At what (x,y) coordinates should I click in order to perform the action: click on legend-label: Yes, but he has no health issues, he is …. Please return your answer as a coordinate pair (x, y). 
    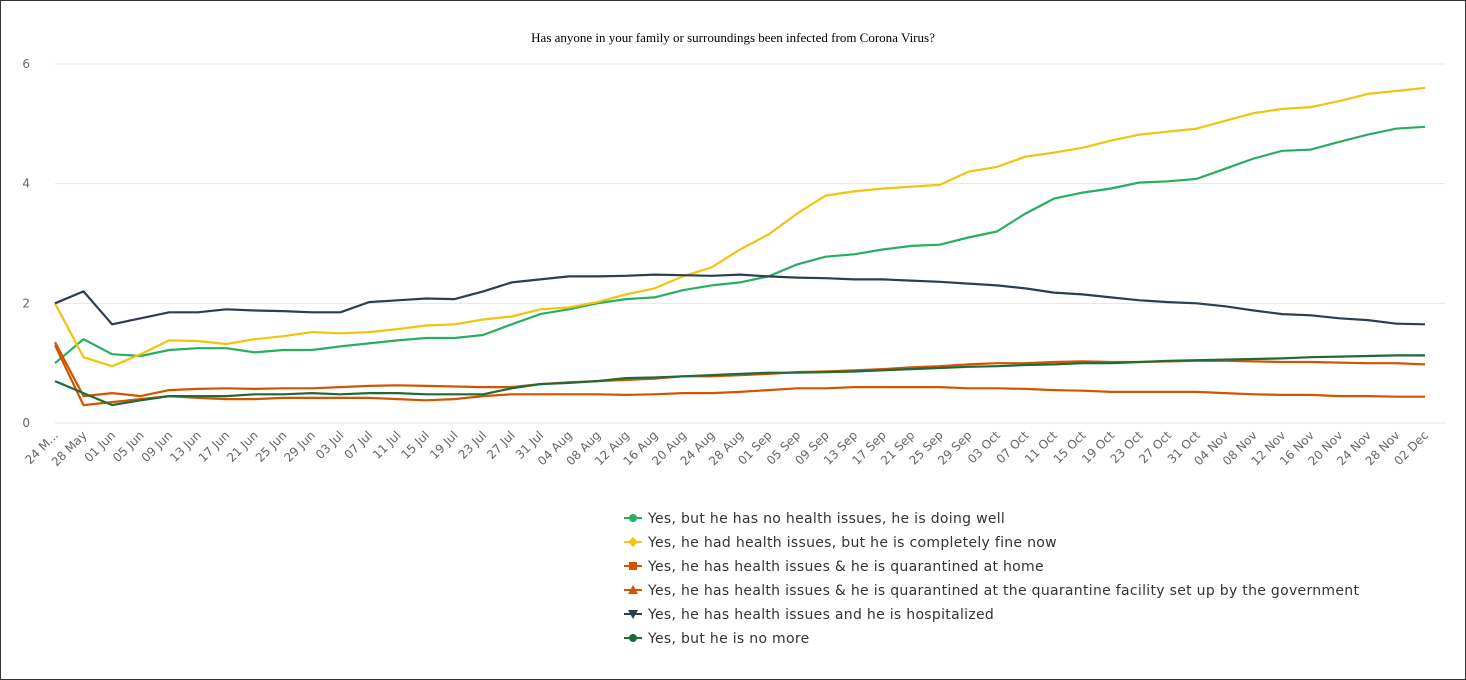
    Looking at the image, I should click on (826, 519).